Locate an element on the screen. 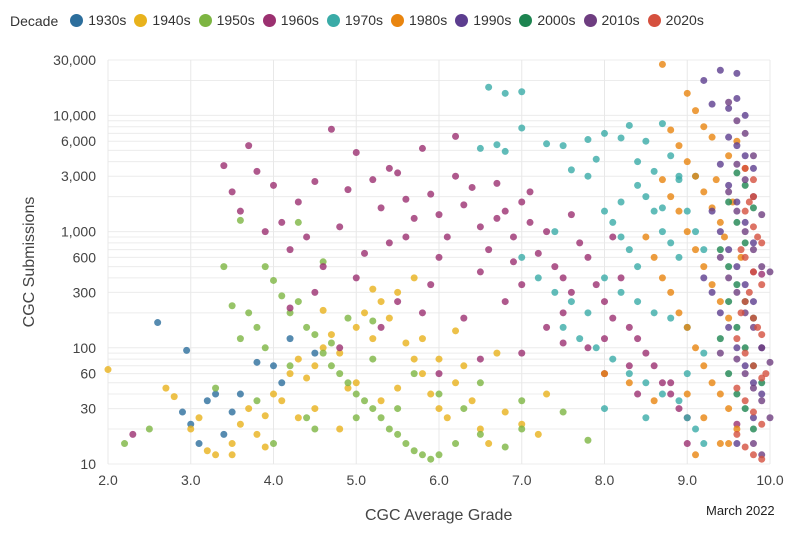 This screenshot has width=792, height=534. legend-item-1970s: 1970s is located at coordinates (354, 20).